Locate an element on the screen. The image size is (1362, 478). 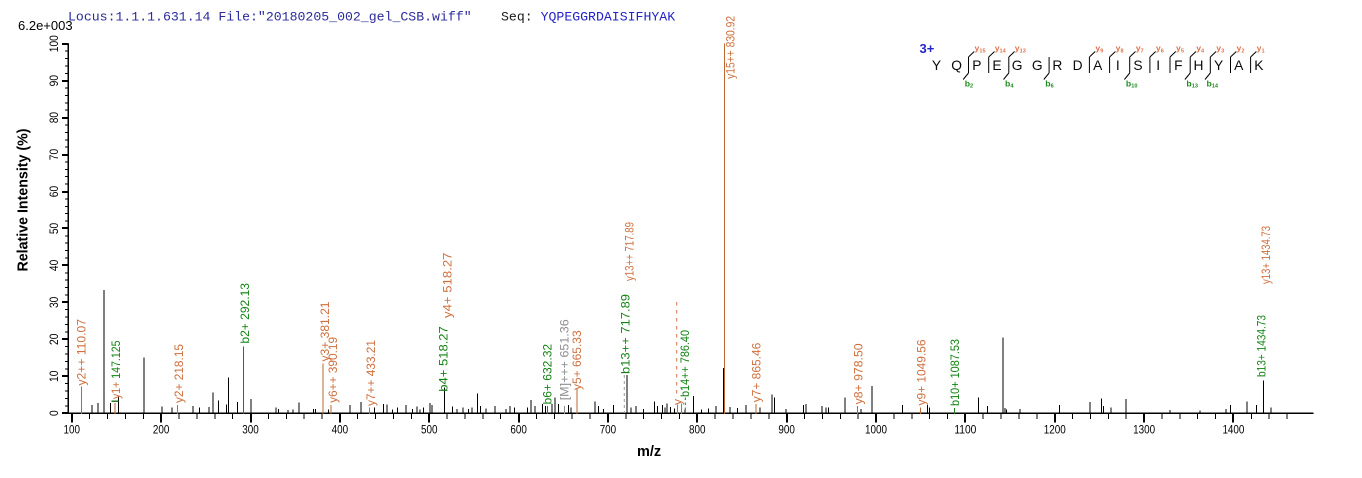
svg-text: y2+ 218.15 is located at coordinates (179, 373).